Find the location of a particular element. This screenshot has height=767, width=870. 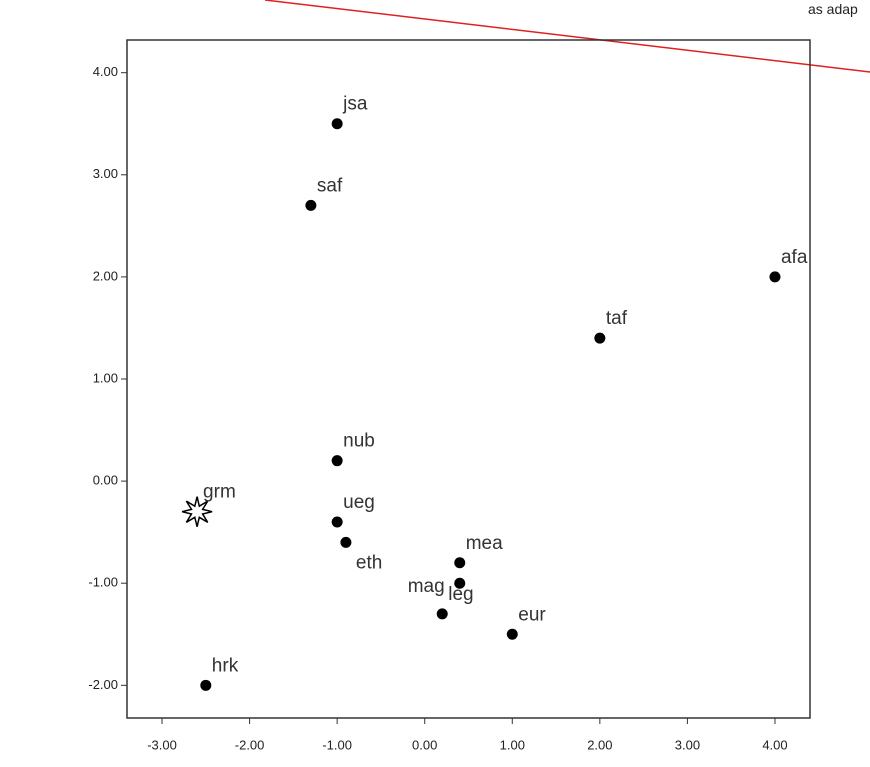

y-tick-label: -1.00 is located at coordinates (103, 582).